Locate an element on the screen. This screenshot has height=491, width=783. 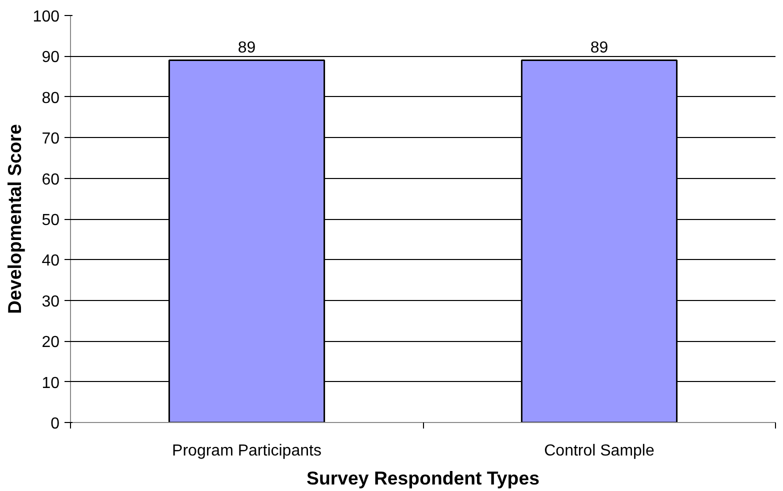
y-axis-title: Developmental Score is located at coordinates (14, 219).